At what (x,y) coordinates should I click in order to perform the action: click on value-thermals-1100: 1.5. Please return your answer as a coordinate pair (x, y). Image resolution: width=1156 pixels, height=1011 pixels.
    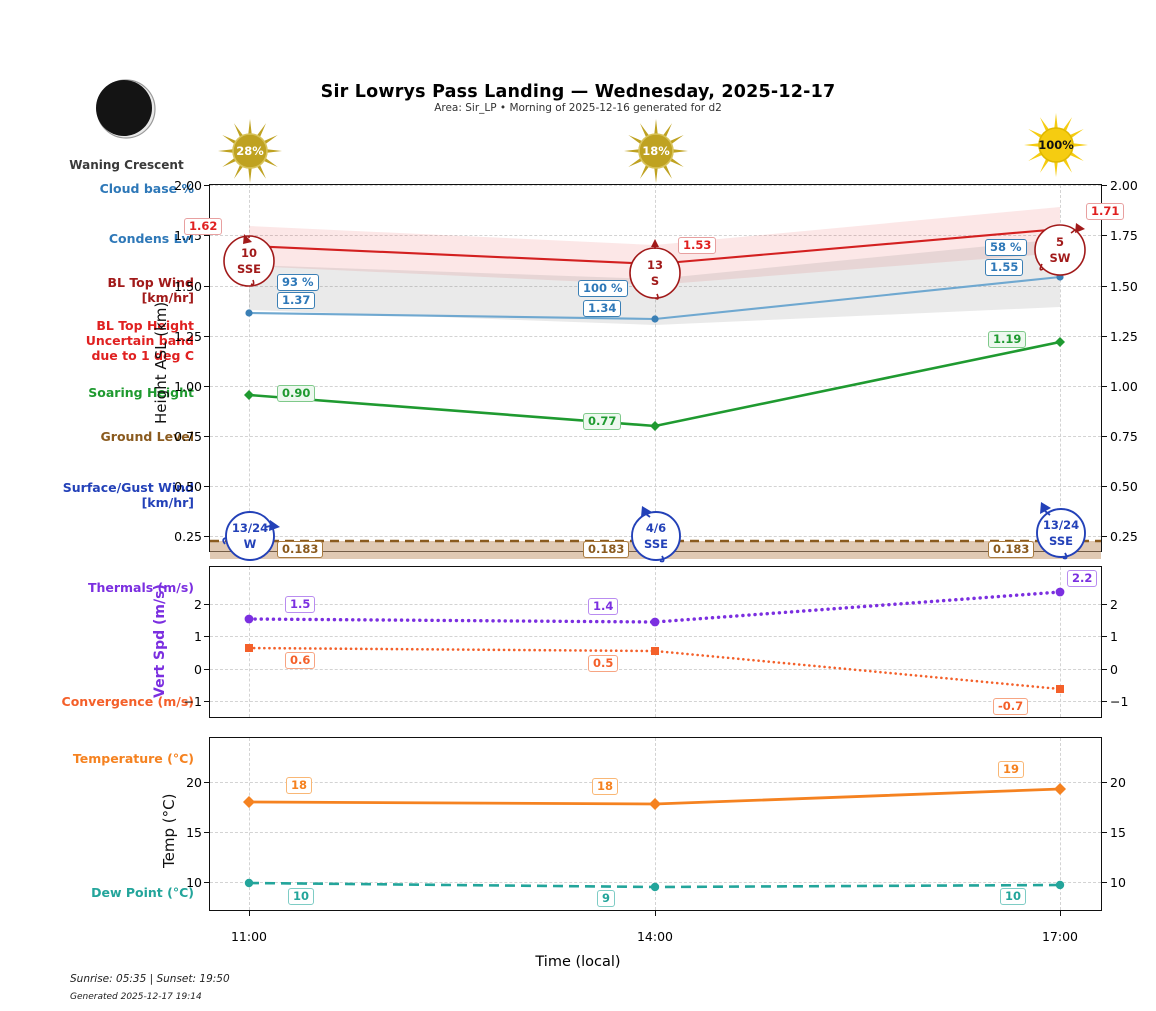
    Looking at the image, I should click on (300, 604).